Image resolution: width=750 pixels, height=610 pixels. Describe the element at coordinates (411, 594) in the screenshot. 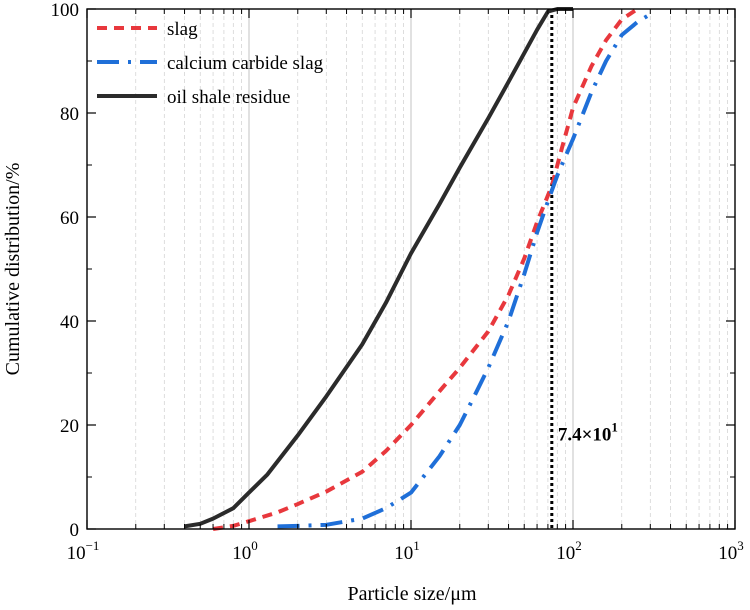

I see `x-axis-title: Particle size/μm` at that location.